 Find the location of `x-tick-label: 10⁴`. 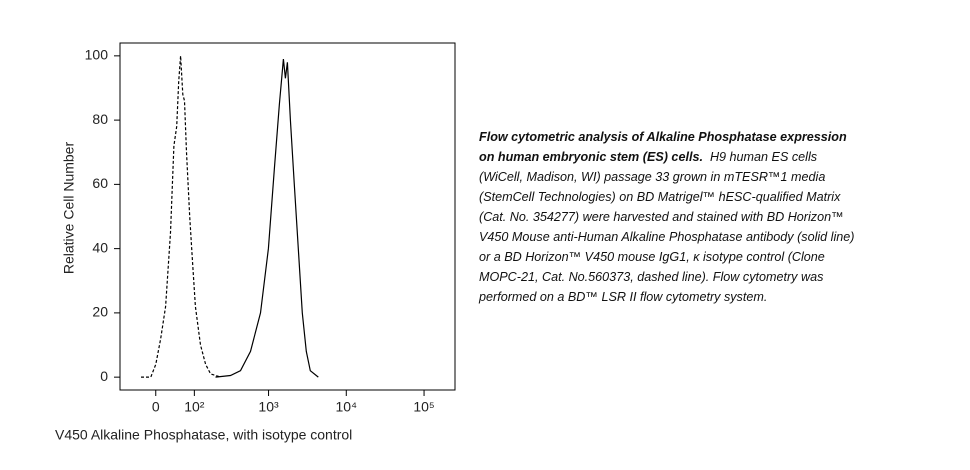

x-tick-label: 10⁴ is located at coordinates (346, 407).